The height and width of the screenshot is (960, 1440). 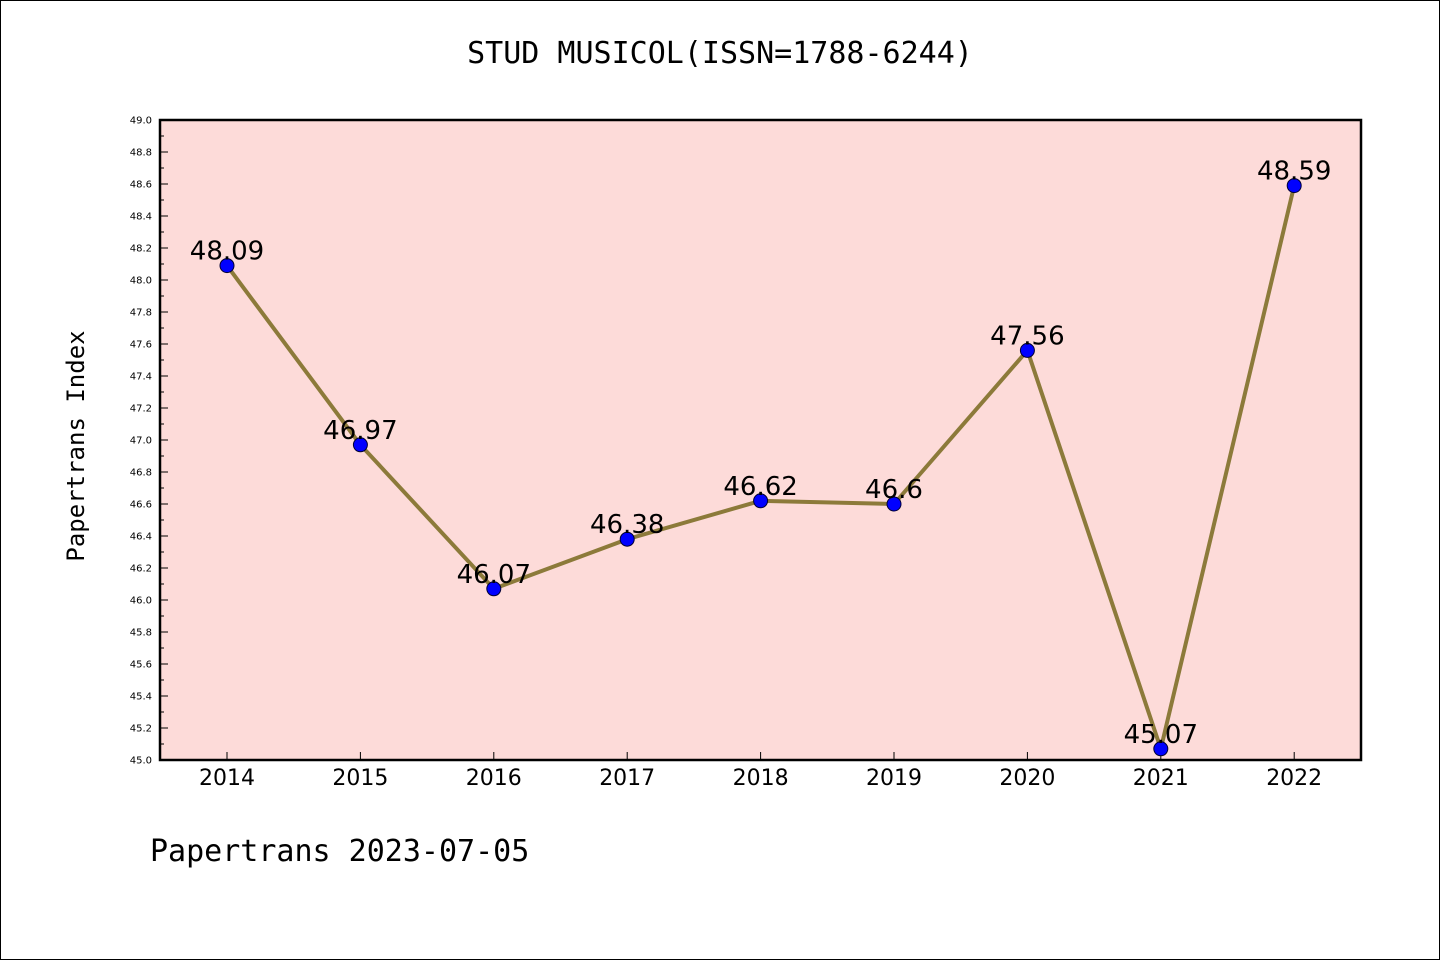 What do you see at coordinates (761, 778) in the screenshot?
I see `x-tick-label: 2018` at bounding box center [761, 778].